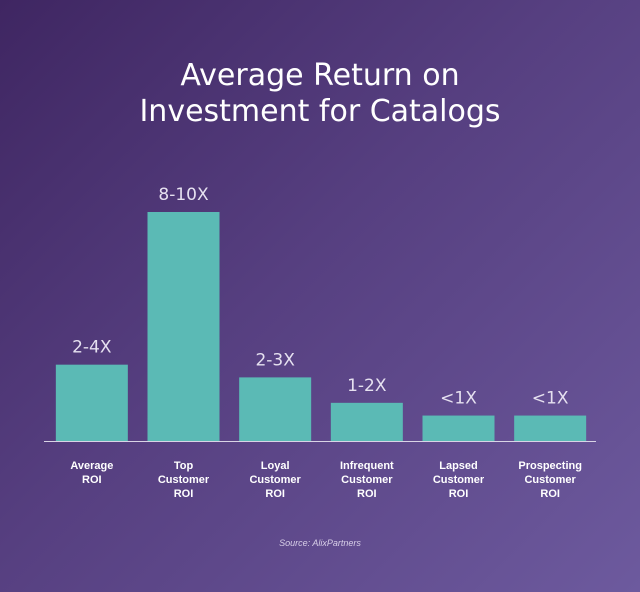 This screenshot has width=640, height=592. Describe the element at coordinates (320, 75) in the screenshot. I see `chart-title-line-1: Average Return on` at that location.